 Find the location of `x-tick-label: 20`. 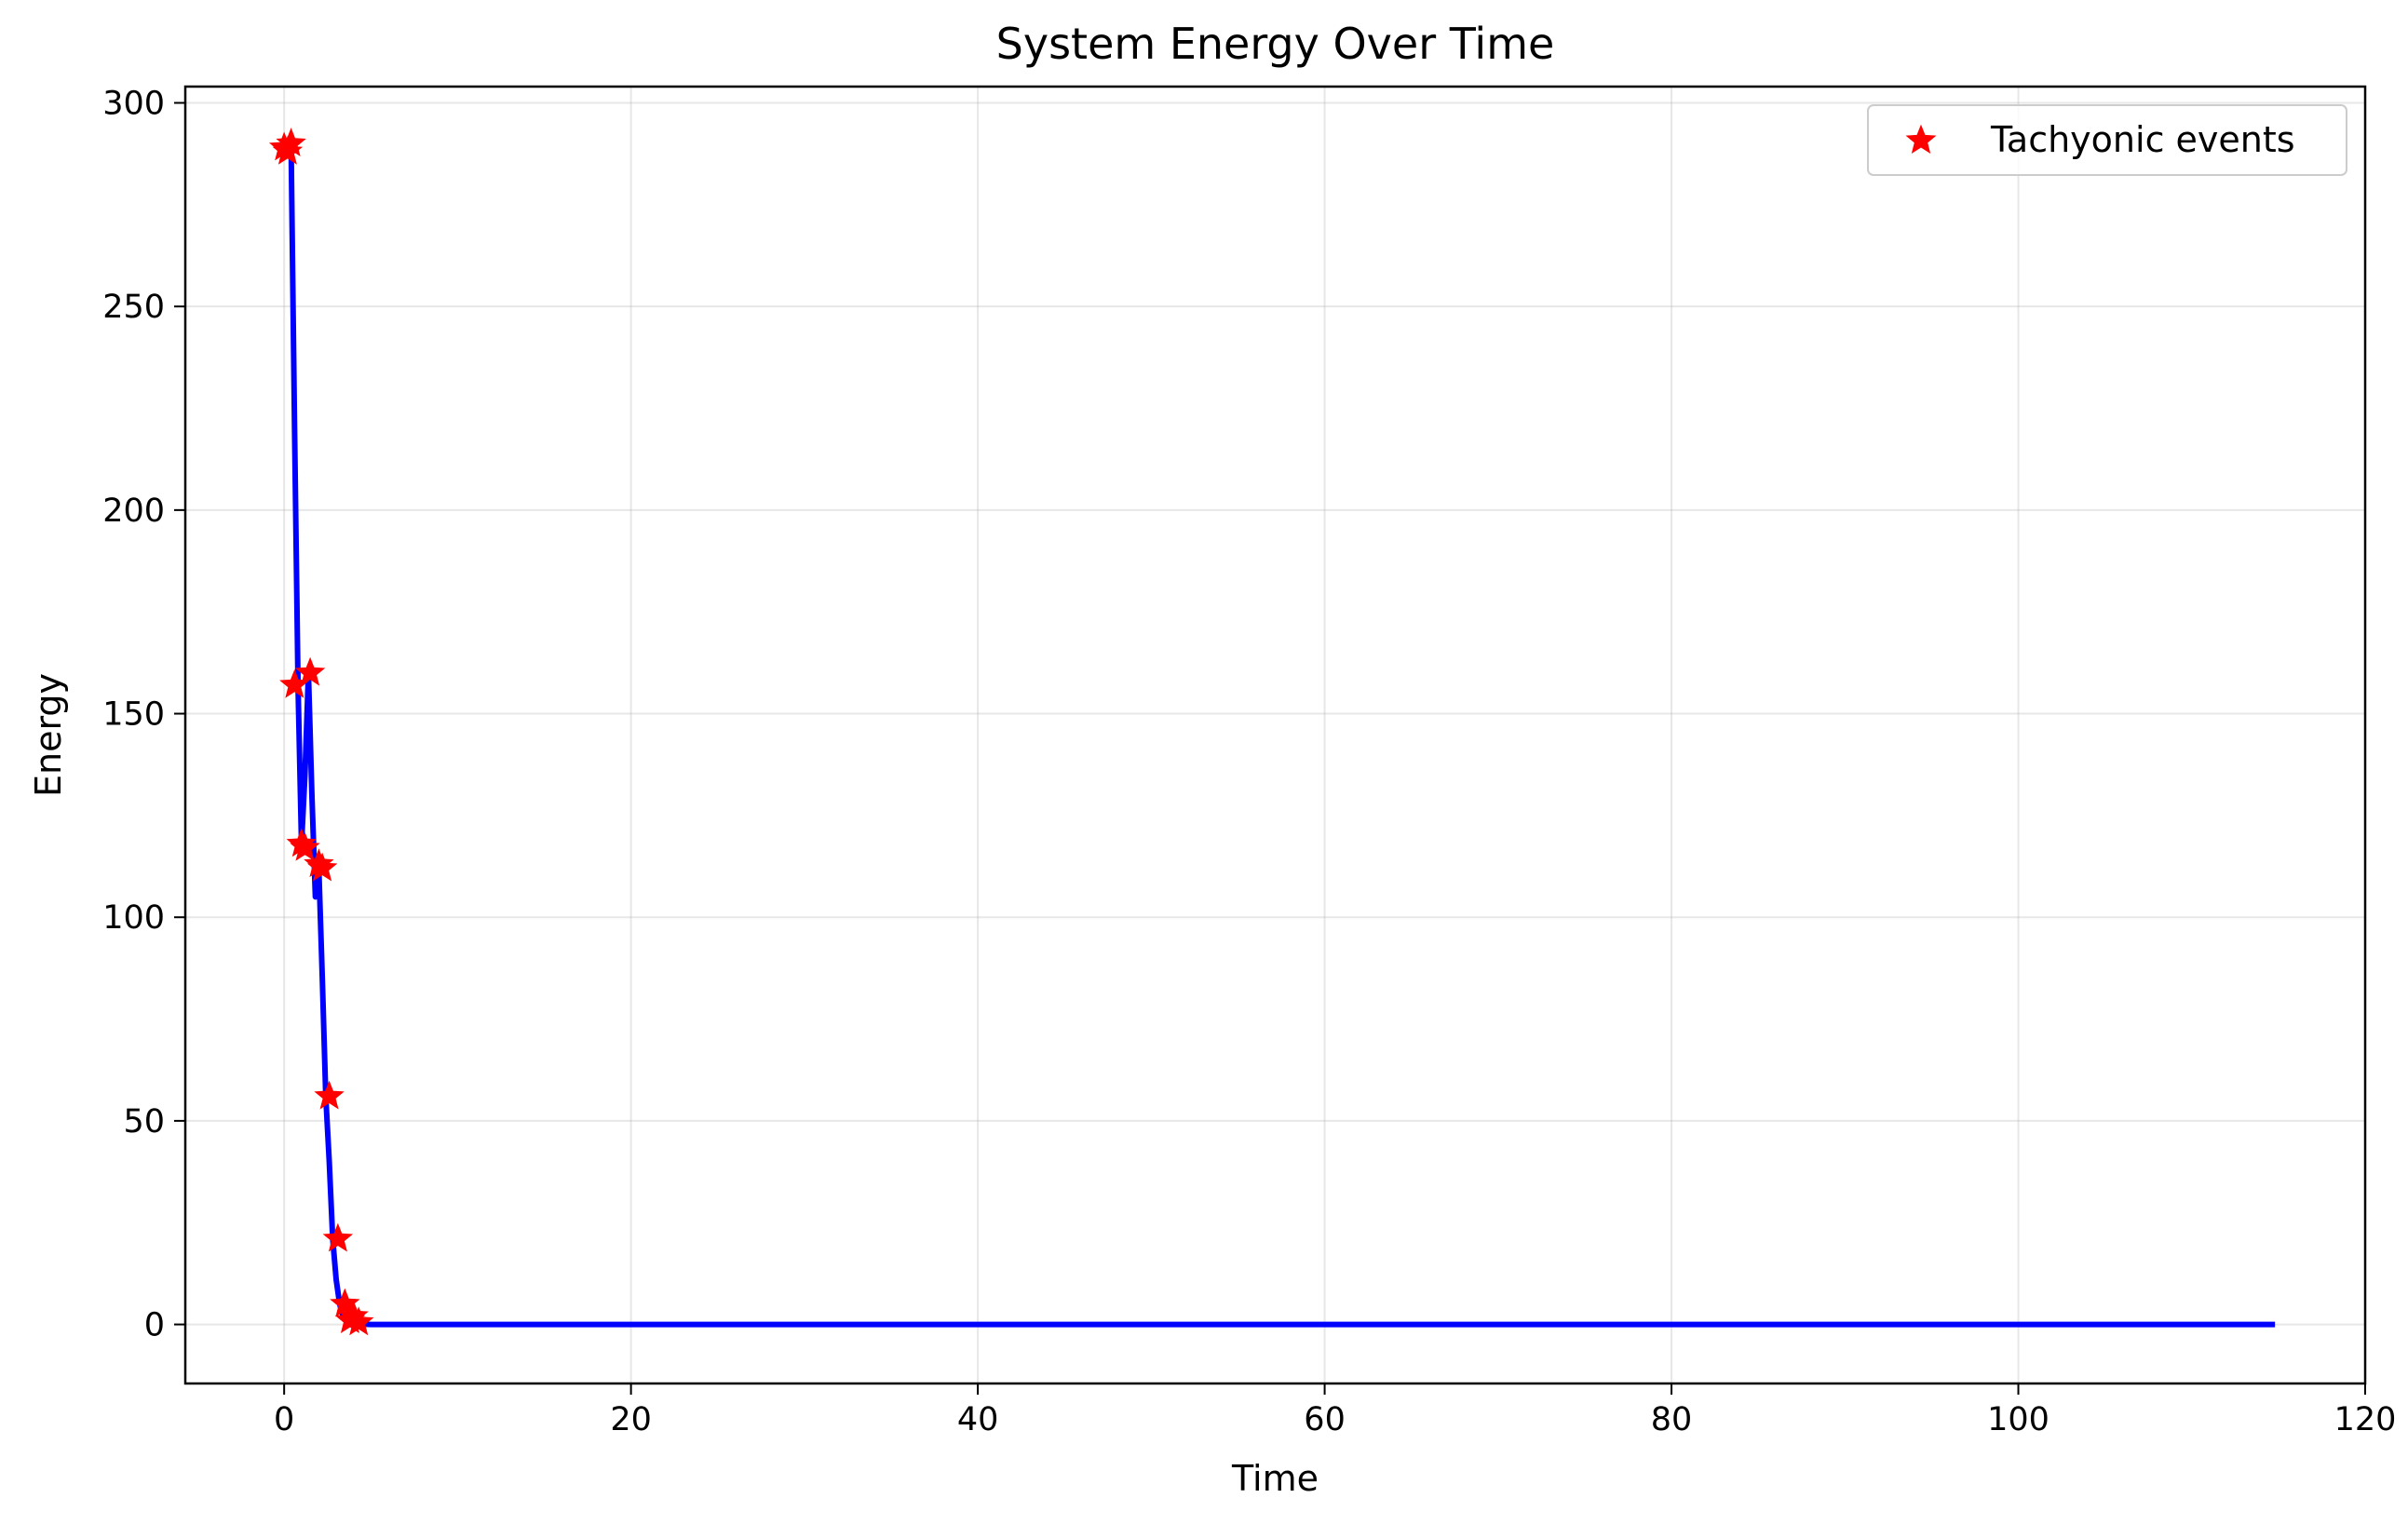

x-tick-label: 20 is located at coordinates (631, 1419).